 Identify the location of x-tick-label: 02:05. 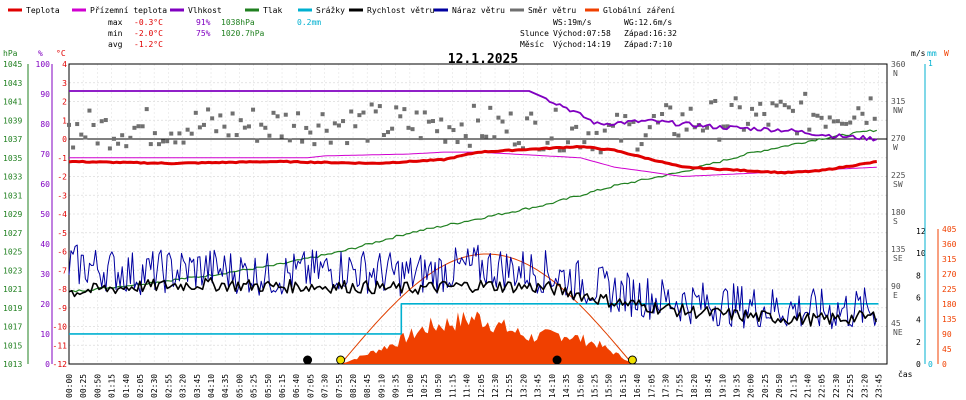
(140, 386).